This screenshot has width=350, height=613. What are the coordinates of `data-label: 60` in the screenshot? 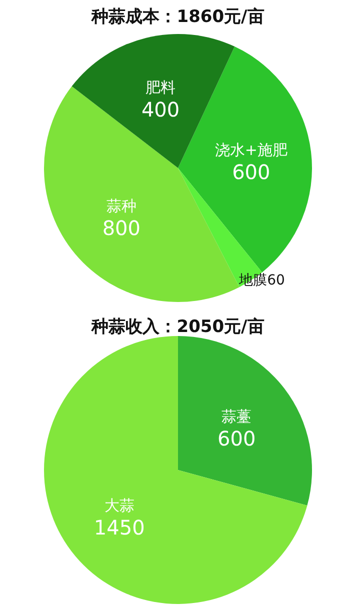 It's located at (276, 280).